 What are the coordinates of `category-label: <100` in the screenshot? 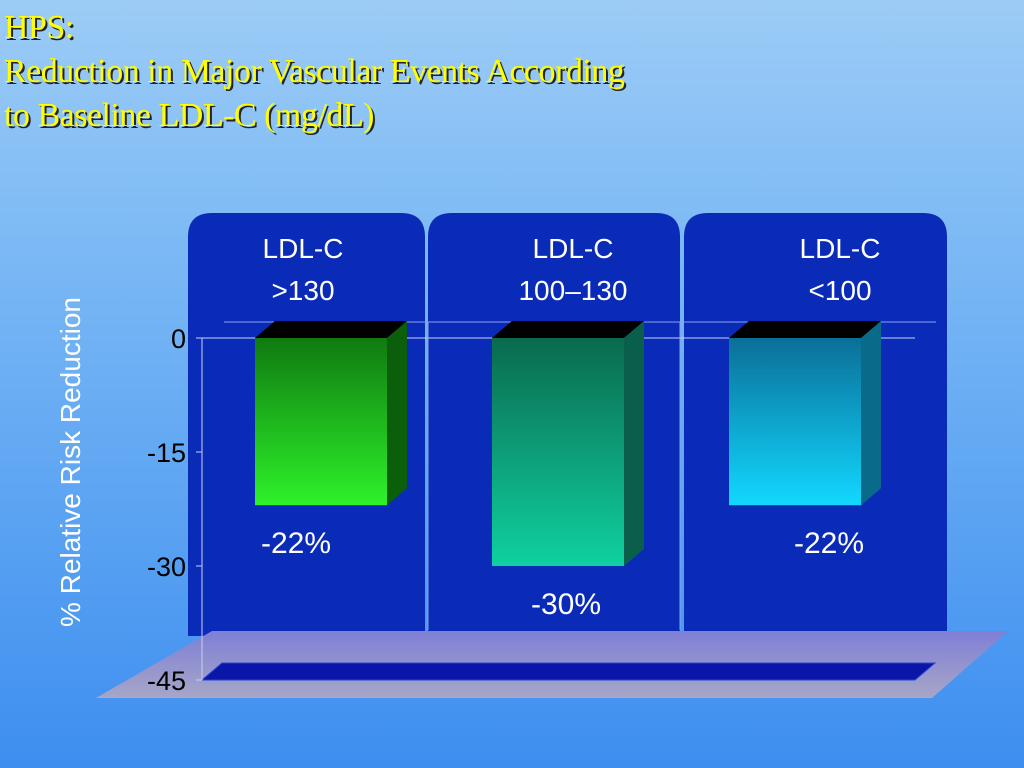 It's located at (839, 290).